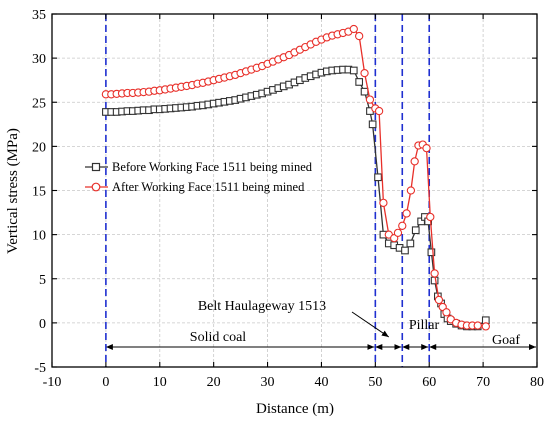  What do you see at coordinates (214, 382) in the screenshot?
I see `x-tick-label: 20` at bounding box center [214, 382].